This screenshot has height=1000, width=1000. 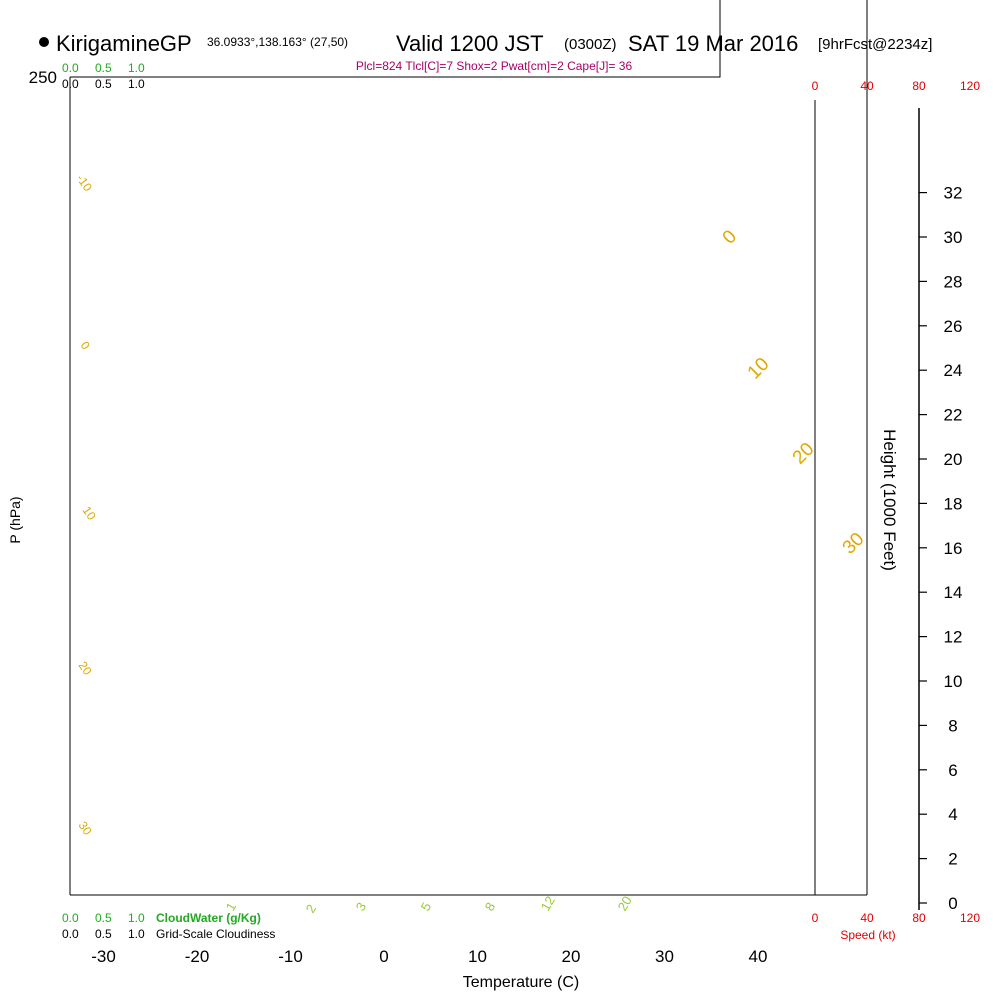 I want to click on height-axis-title: Height (1000 Feet), so click(x=889, y=500).